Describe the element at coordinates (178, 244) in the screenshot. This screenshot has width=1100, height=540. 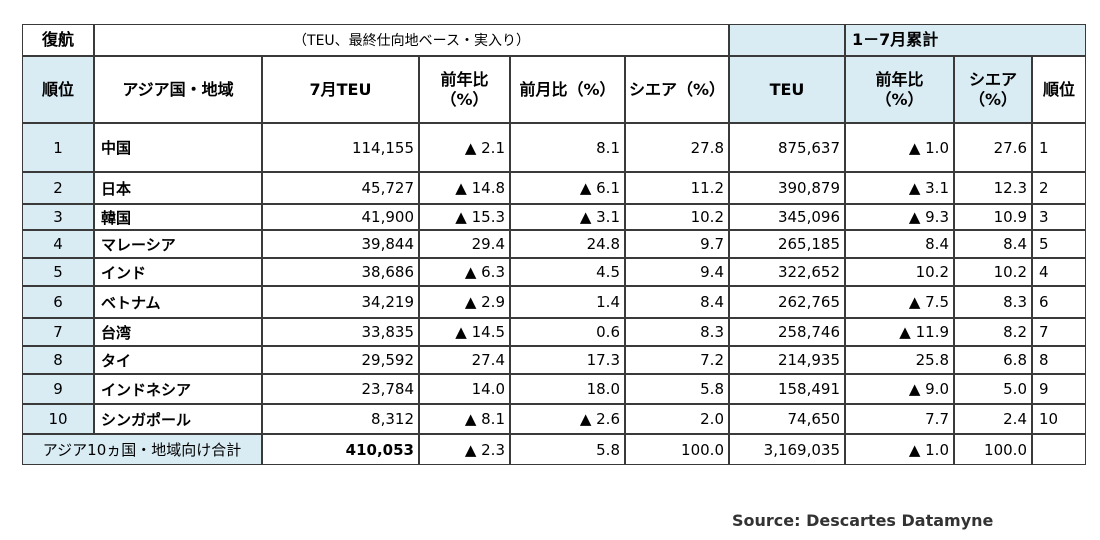
I see `table-cell-region: マレーシア` at that location.